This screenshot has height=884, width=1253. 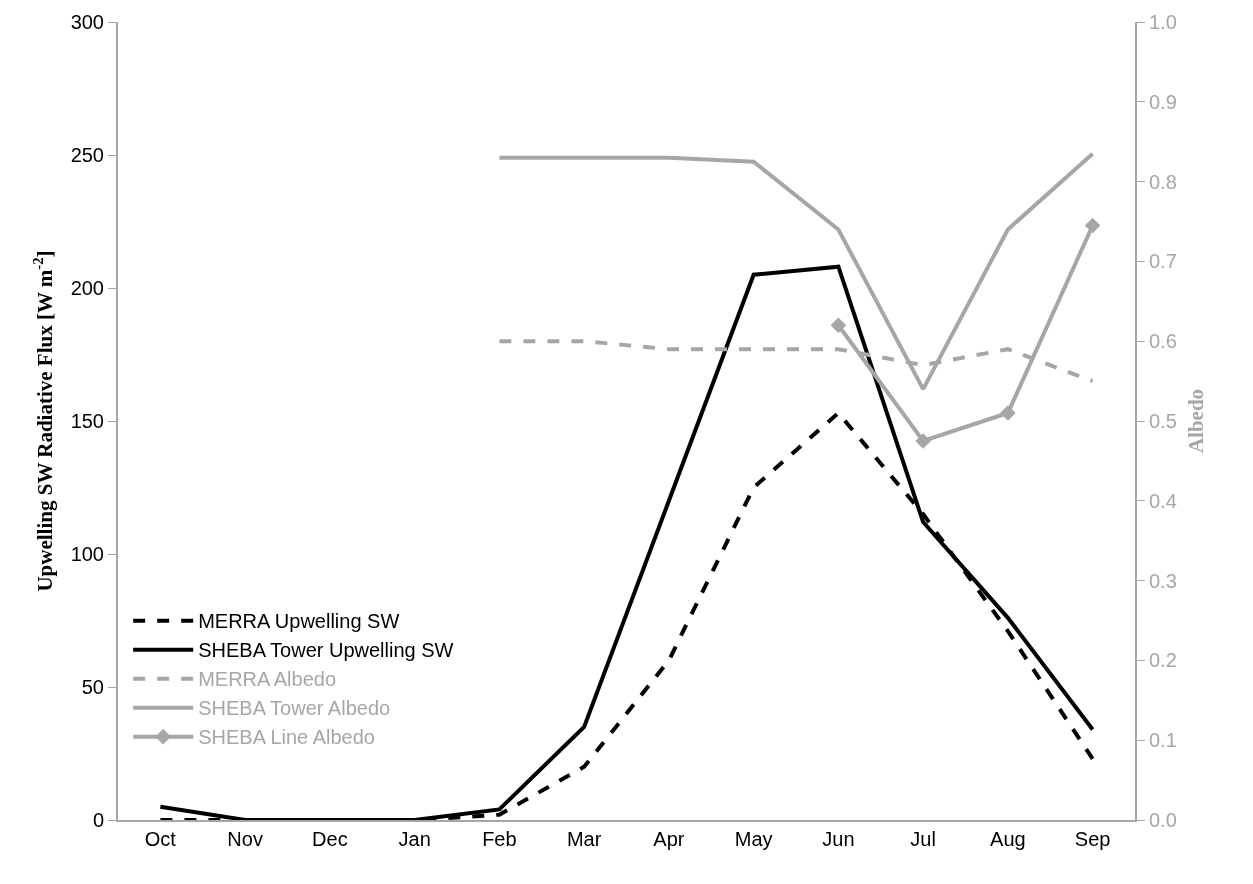 What do you see at coordinates (1163, 341) in the screenshot?
I see `y2-tick-label: 0.6` at bounding box center [1163, 341].